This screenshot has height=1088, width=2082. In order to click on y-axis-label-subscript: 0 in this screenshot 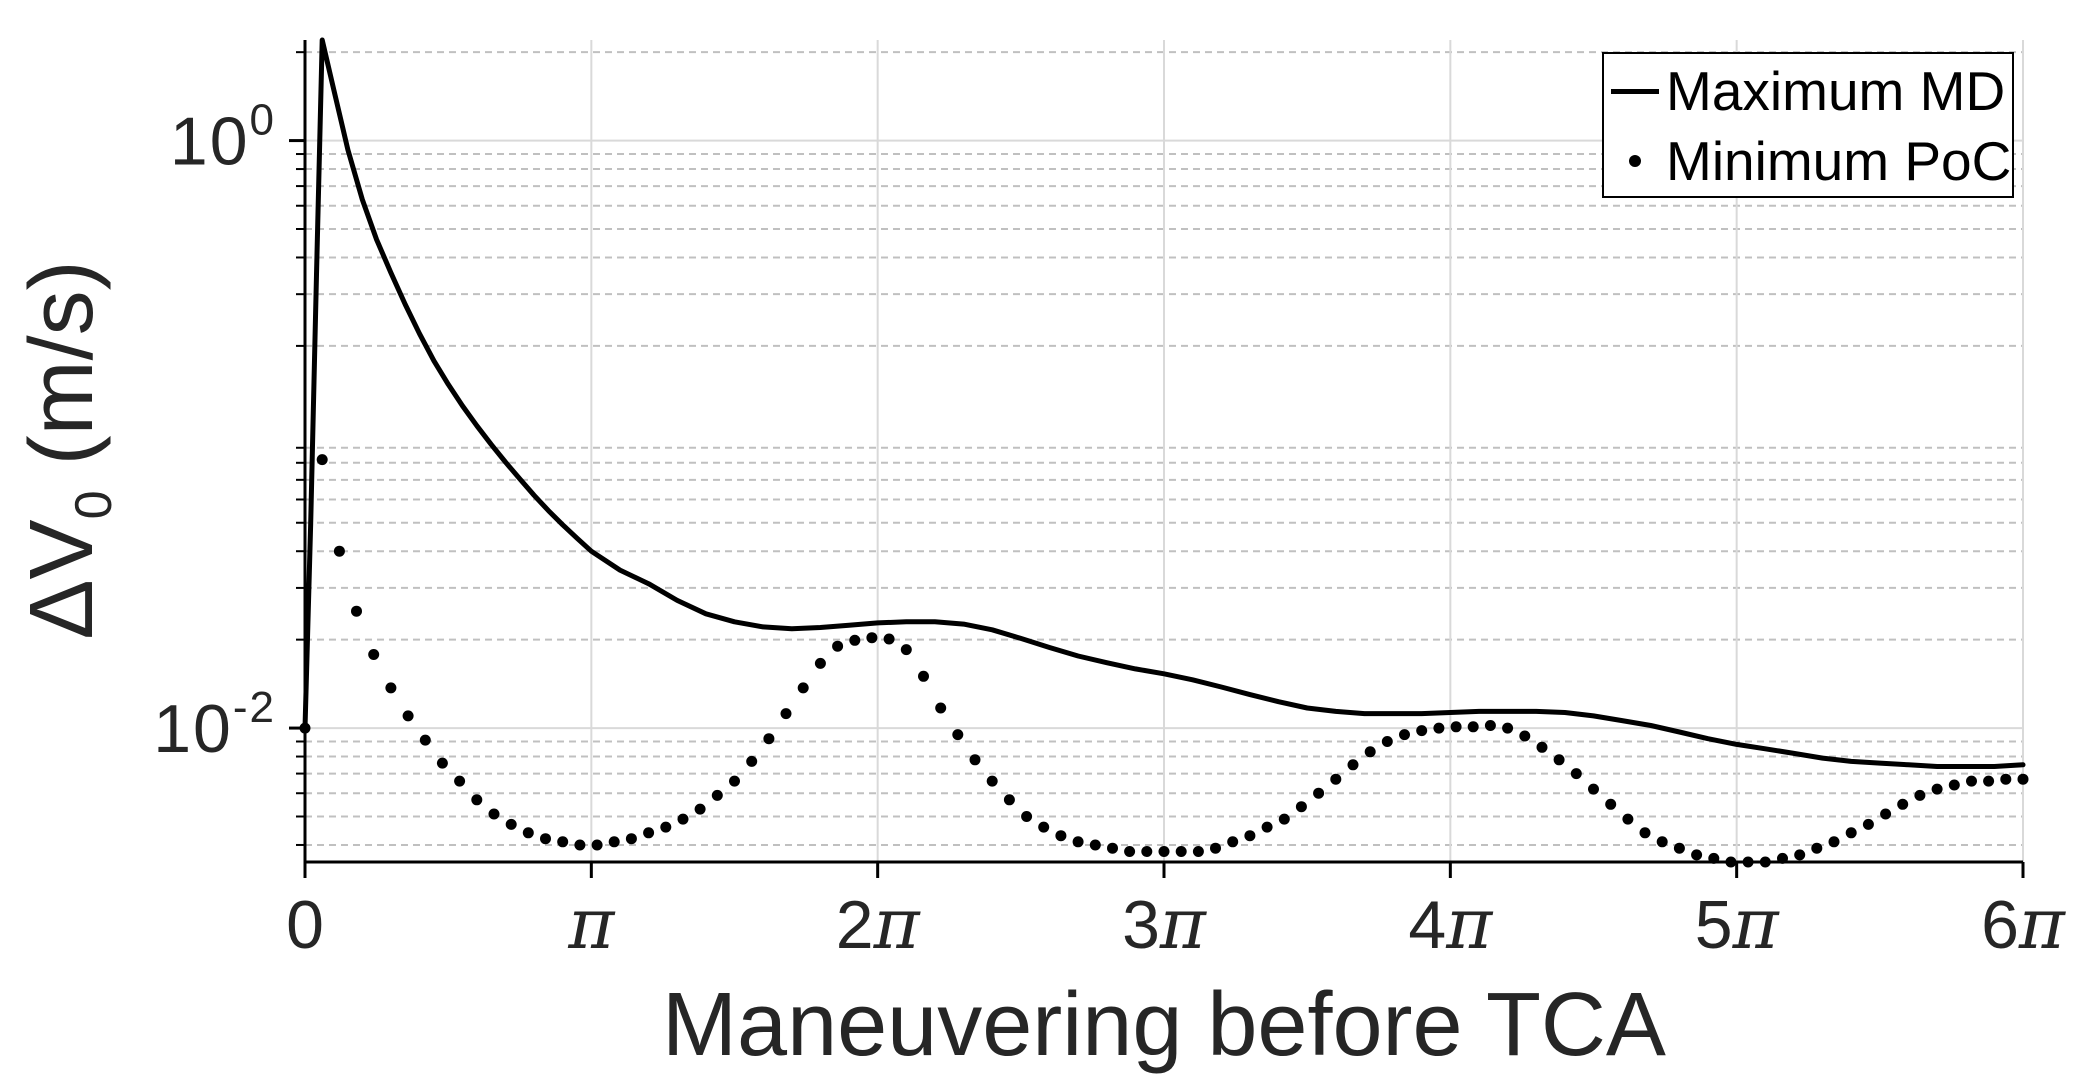, I will do `click(94, 505)`.